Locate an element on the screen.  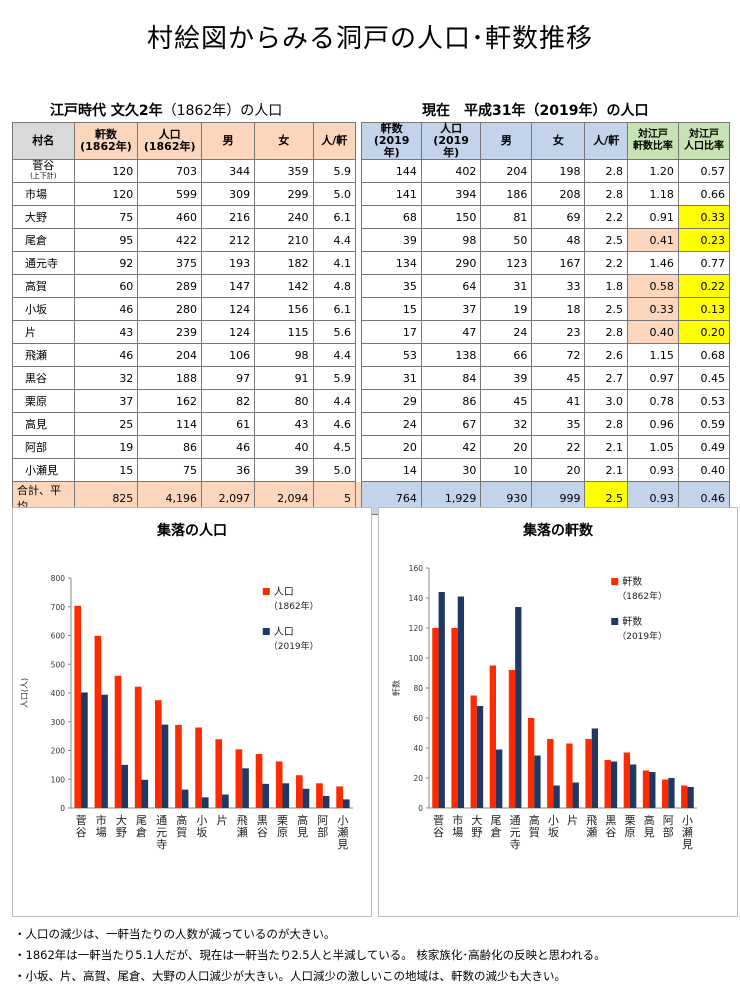
x-tick-label-char: 賀 is located at coordinates (534, 832).